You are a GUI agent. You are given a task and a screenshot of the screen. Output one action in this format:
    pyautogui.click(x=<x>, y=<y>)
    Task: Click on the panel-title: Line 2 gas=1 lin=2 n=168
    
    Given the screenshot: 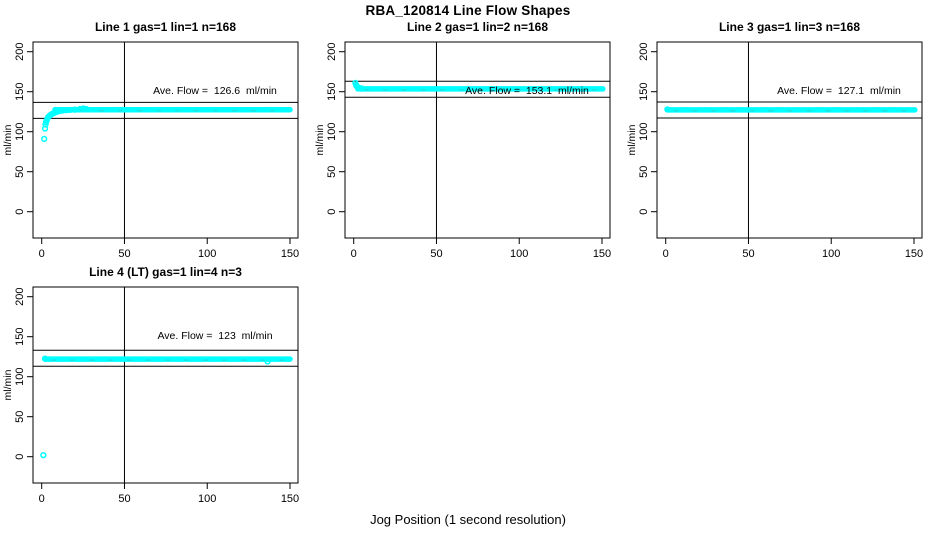 What is the action you would take?
    pyautogui.click(x=477, y=27)
    